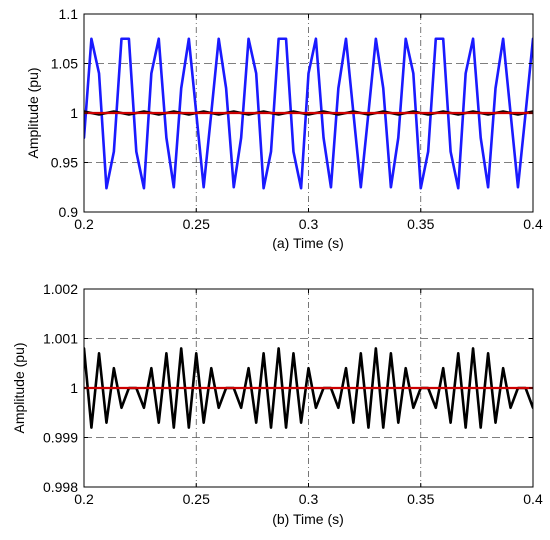 The height and width of the screenshot is (540, 550). Describe the element at coordinates (64, 64) in the screenshot. I see `y-tick-label: 1.05` at that location.